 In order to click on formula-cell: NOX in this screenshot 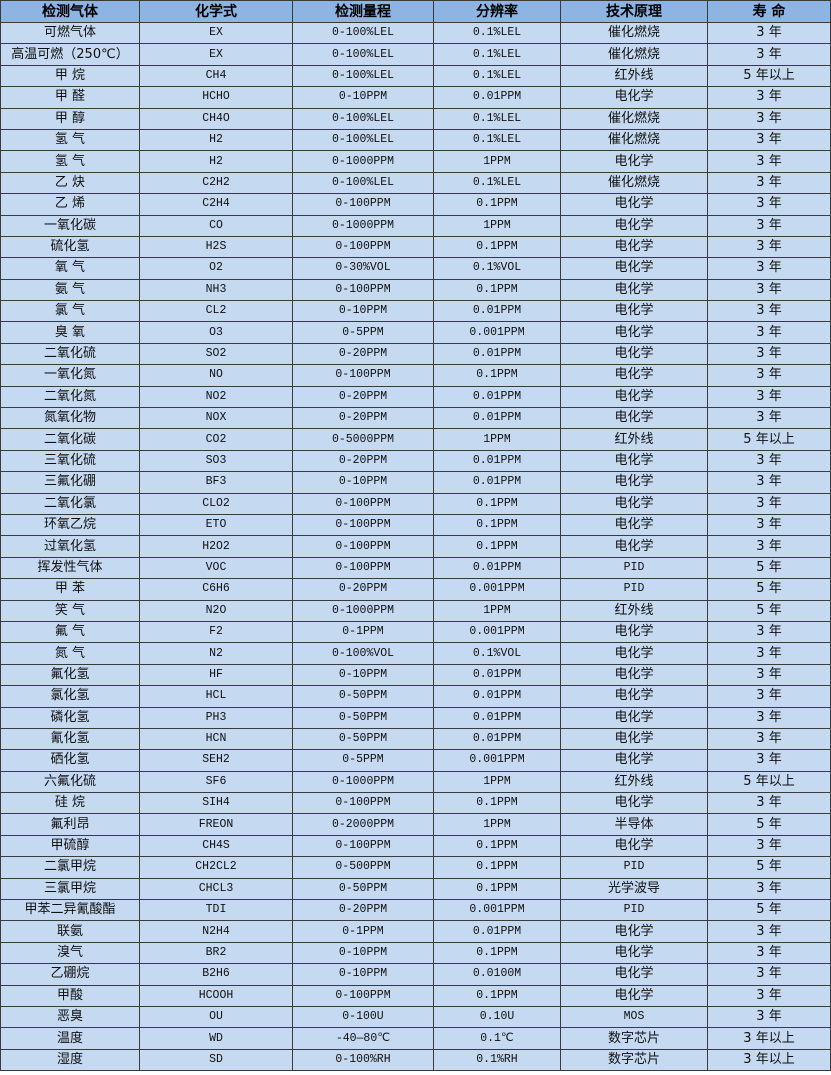, I will do `click(216, 418)`.